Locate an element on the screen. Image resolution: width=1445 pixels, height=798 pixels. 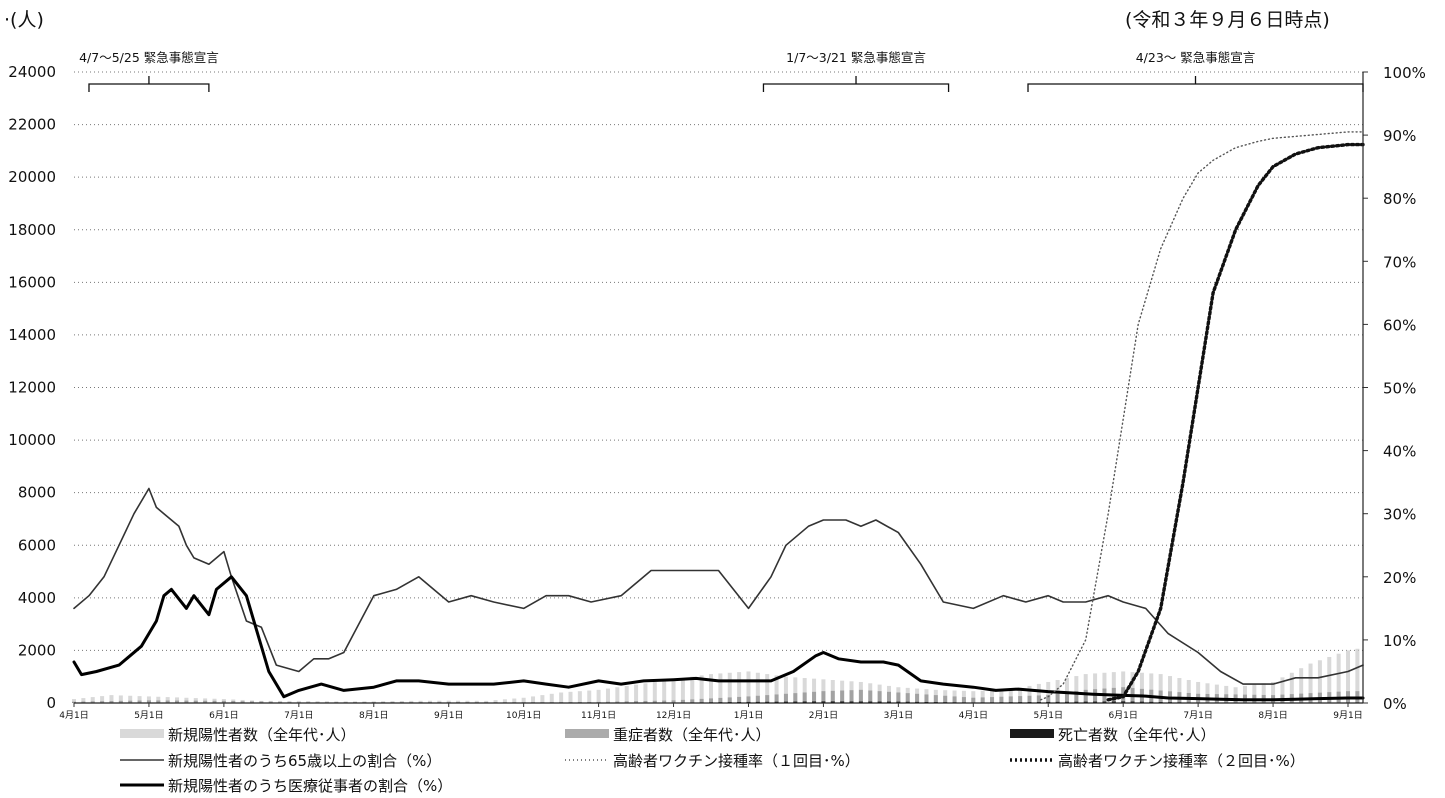
legend-item: 死亡者数（全年代･人） is located at coordinates (1113, 735).